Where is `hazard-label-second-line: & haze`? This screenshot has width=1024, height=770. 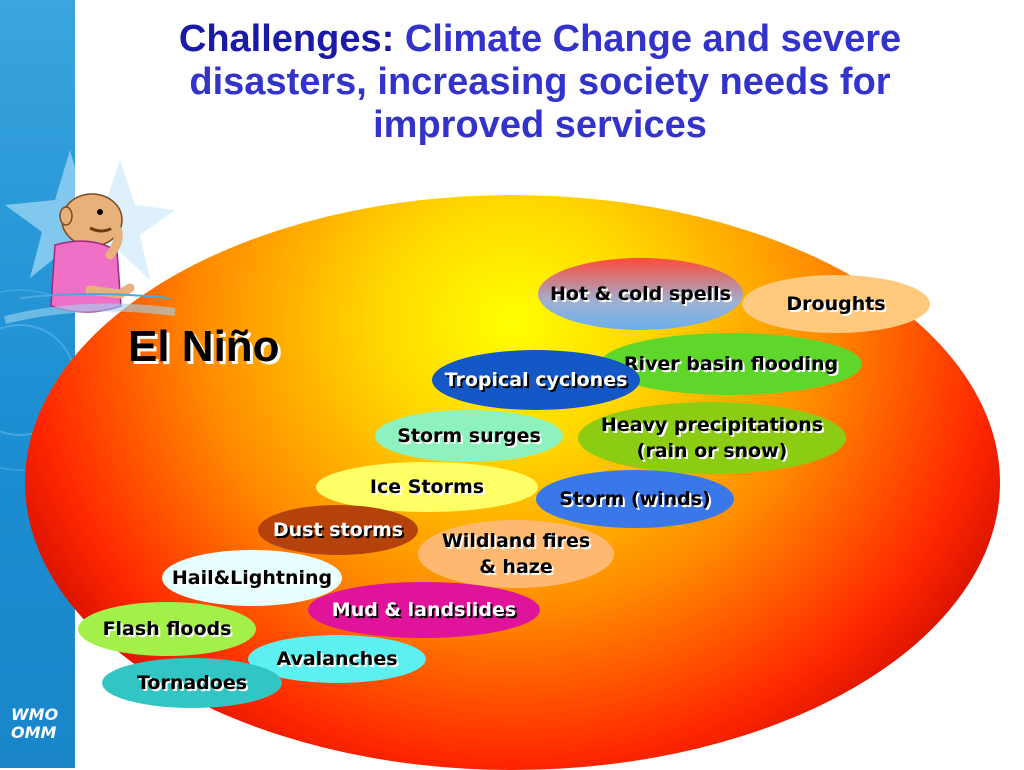
hazard-label-second-line: & haze is located at coordinates (516, 567).